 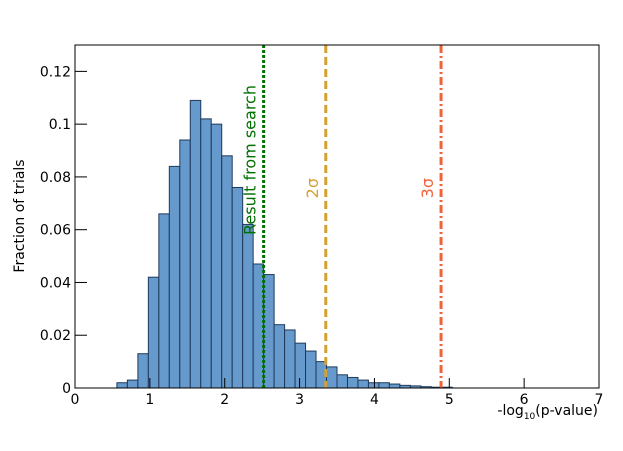 What do you see at coordinates (566, 411) in the screenshot?
I see `x-label-suffix: (p-value)` at bounding box center [566, 411].